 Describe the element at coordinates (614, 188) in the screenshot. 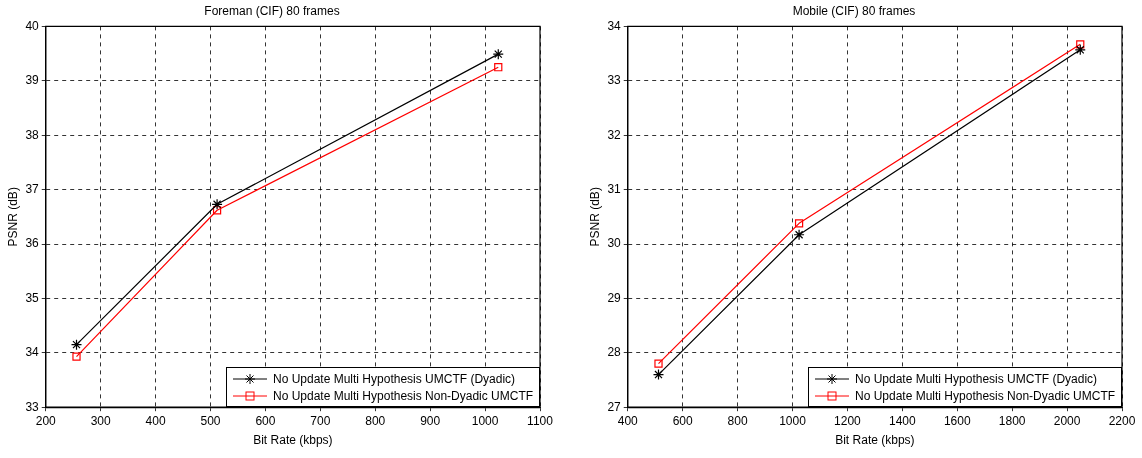

I see `y-tick-label: 31` at that location.